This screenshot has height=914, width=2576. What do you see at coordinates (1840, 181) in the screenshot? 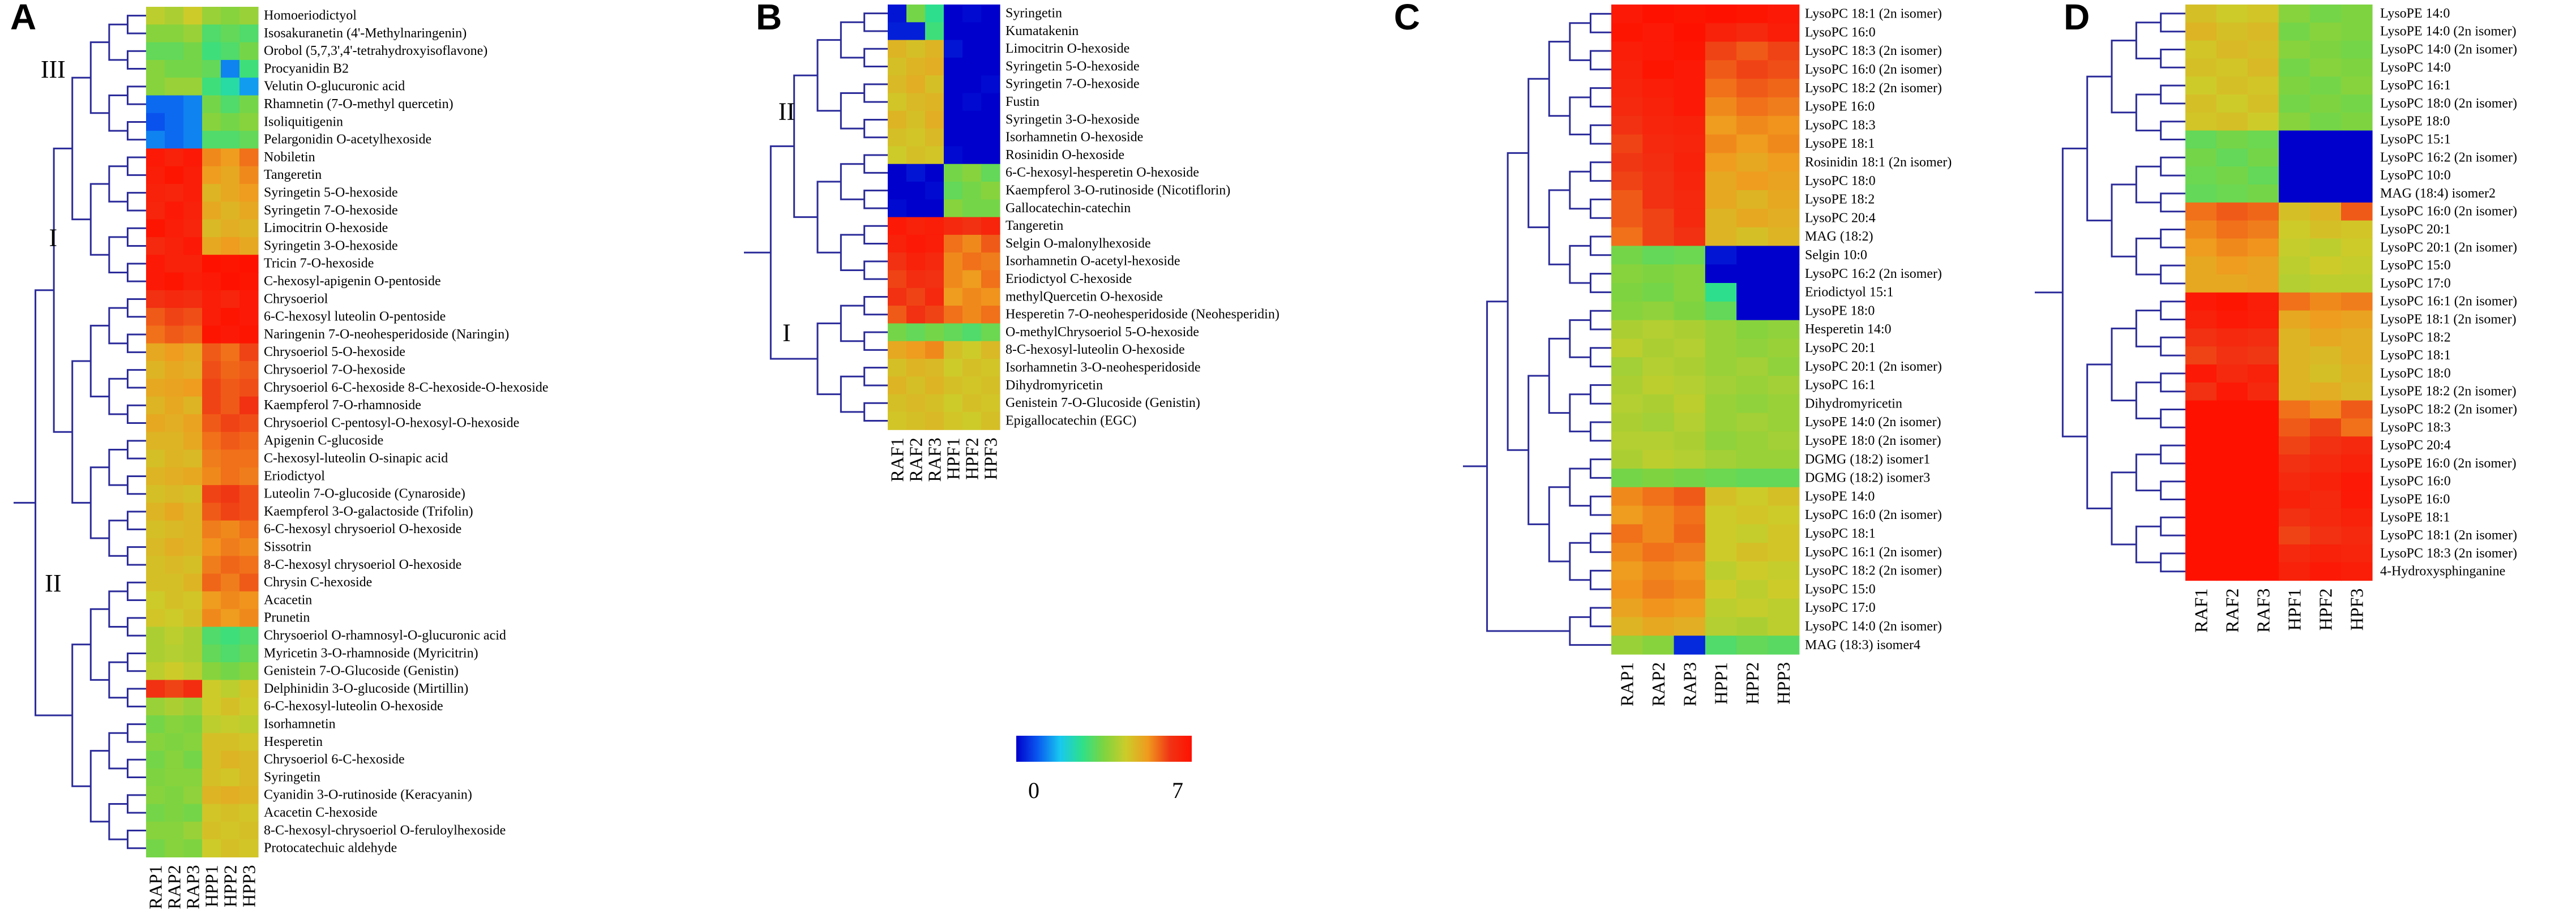
I see `row-label: LysoPC 18:0` at bounding box center [1840, 181].